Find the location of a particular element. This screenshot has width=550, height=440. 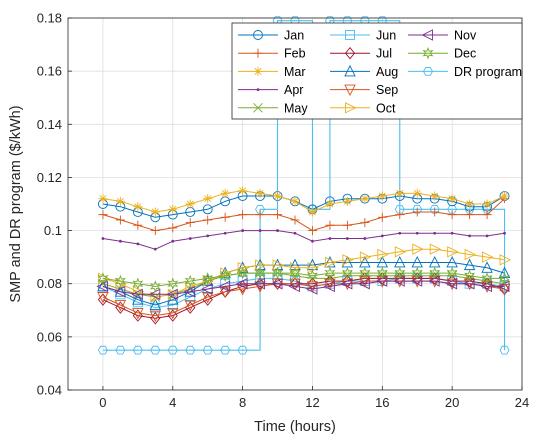

legend-item-apr: Apr is located at coordinates (270, 90).